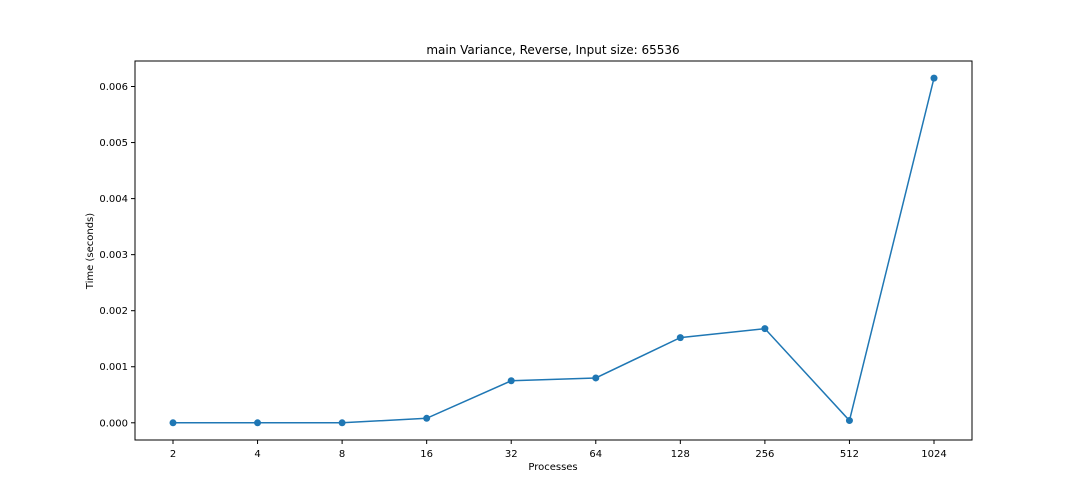 The height and width of the screenshot is (504, 1080). Describe the element at coordinates (113, 255) in the screenshot. I see `y-tick-label: 0.003` at that location.